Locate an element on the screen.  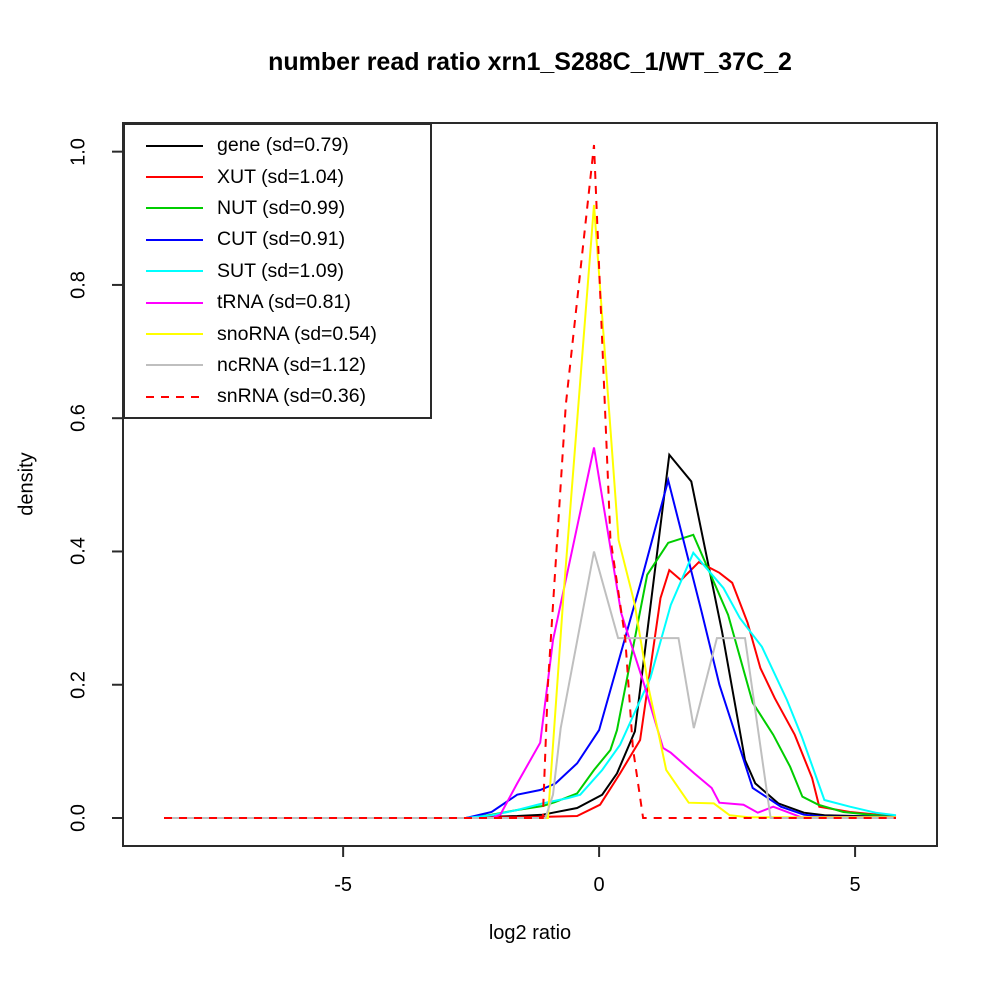
y-tick-label: 0.0 is located at coordinates (78, 818).